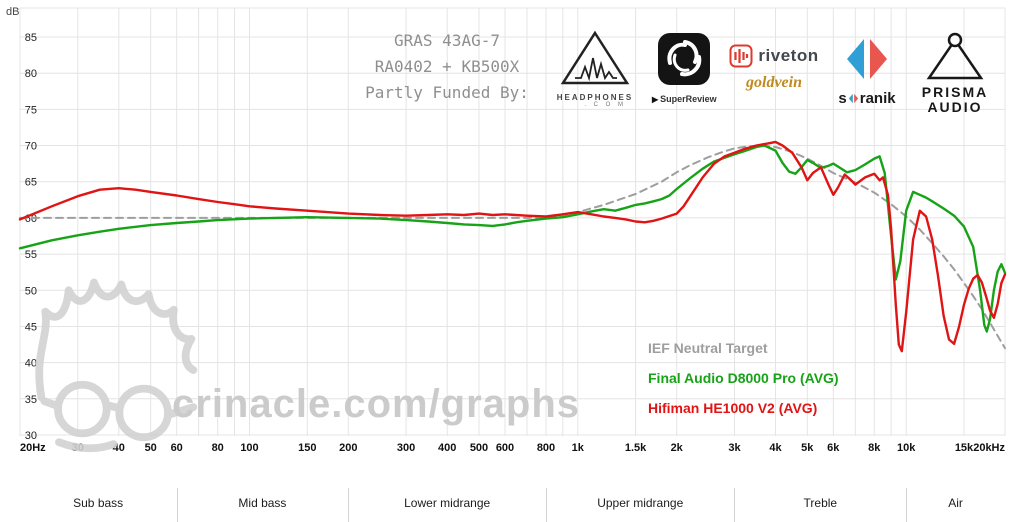  What do you see at coordinates (734, 448) in the screenshot?
I see `x-tick-label: 3k` at bounding box center [734, 448].